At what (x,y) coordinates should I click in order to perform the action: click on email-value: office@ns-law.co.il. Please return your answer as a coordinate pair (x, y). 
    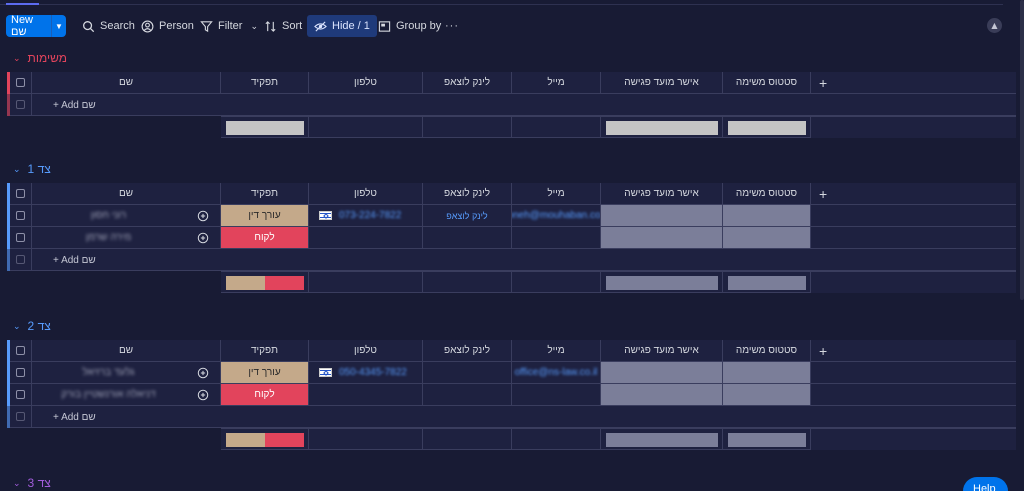
    Looking at the image, I should click on (556, 372).